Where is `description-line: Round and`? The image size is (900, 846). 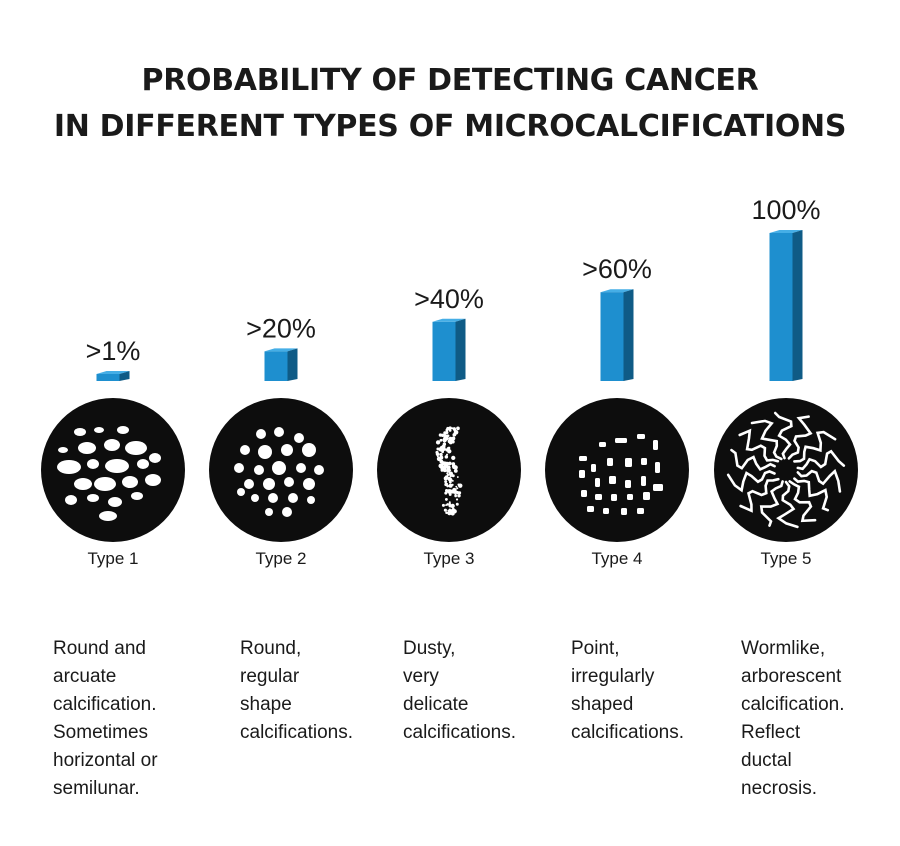 description-line: Round and is located at coordinates (99, 648).